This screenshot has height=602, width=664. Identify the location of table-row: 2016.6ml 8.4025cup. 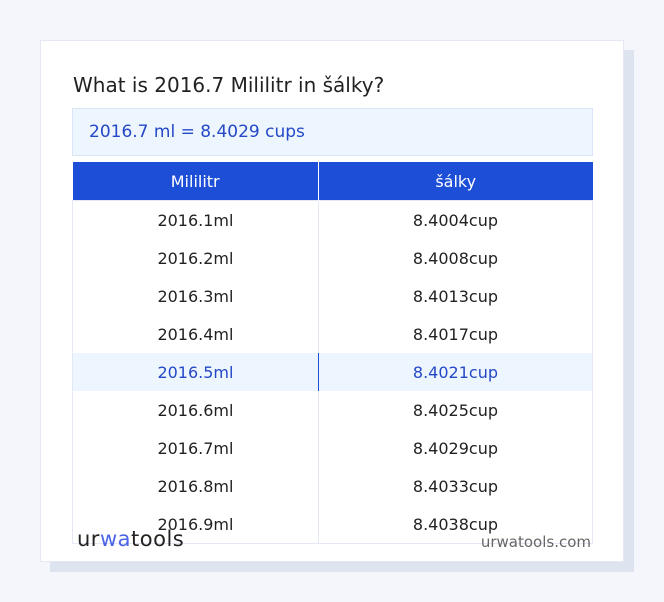
(332, 410).